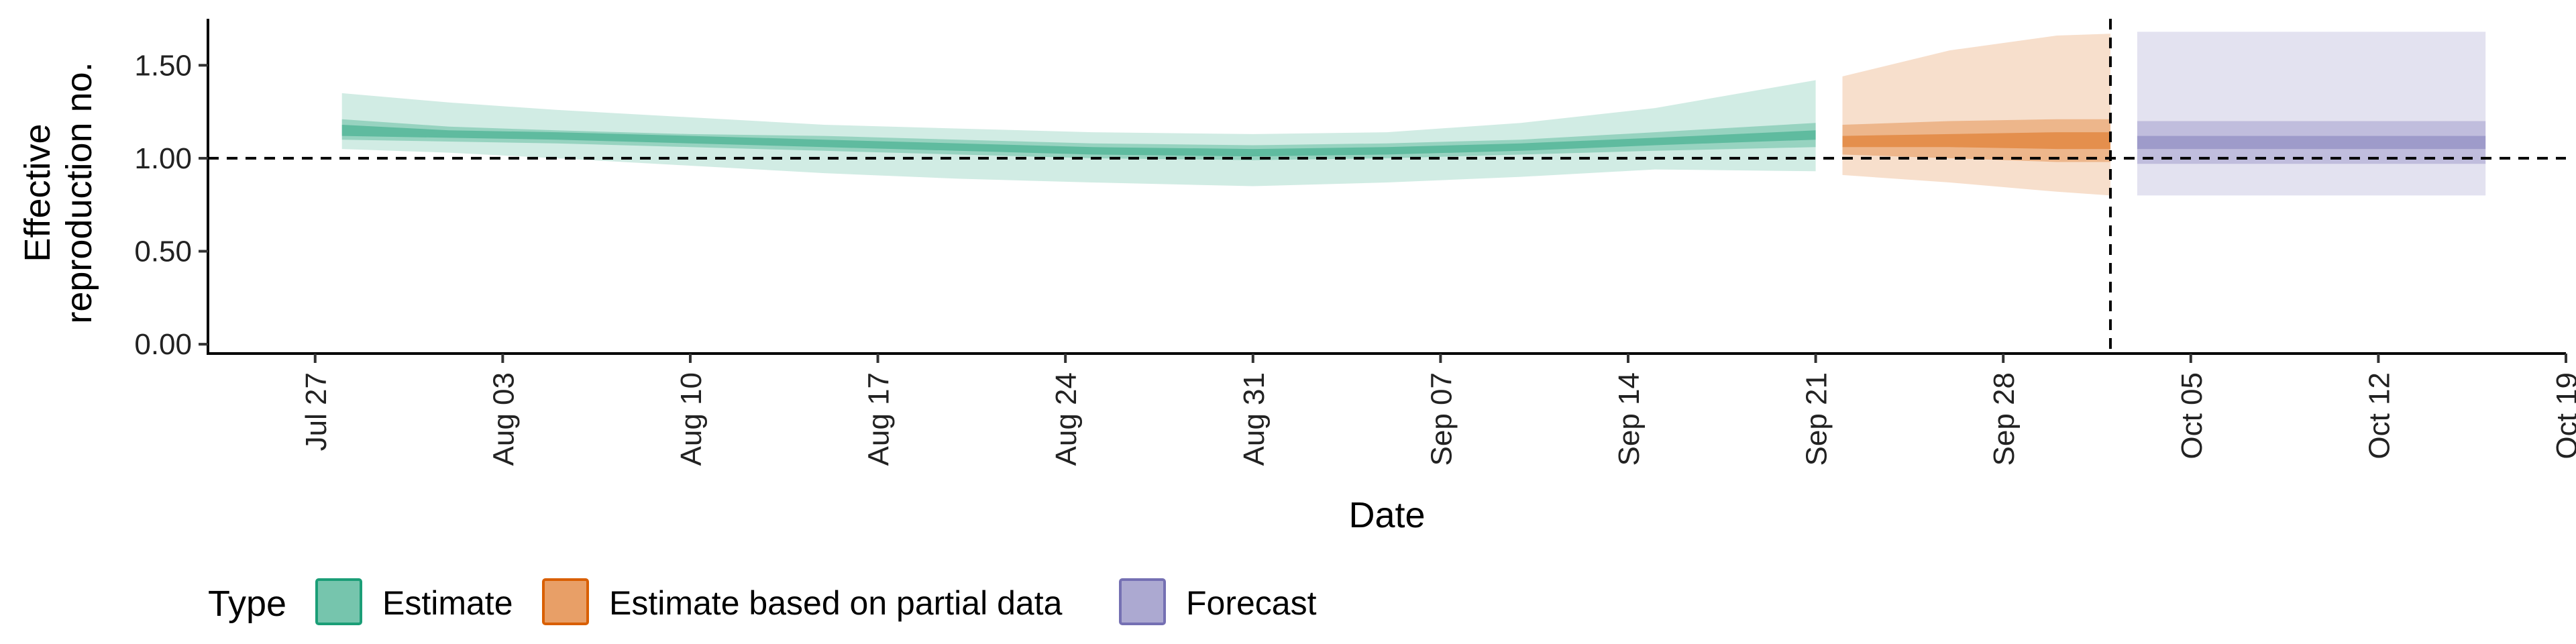 This screenshot has width=2576, height=644. I want to click on band-1-ci90, so click(1976, 115).